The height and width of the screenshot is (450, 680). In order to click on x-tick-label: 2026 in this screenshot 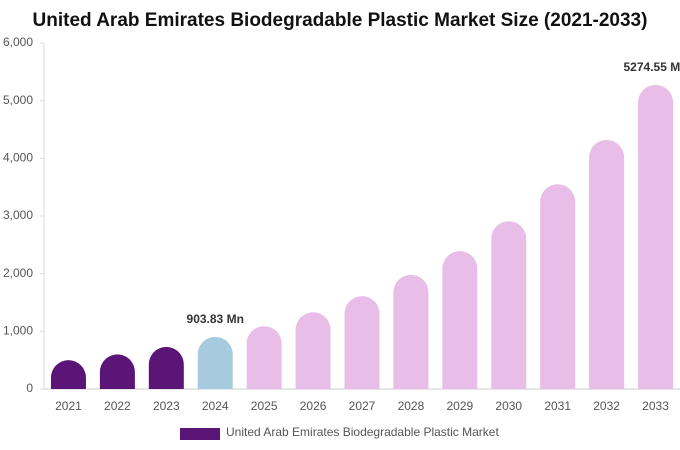, I will do `click(313, 406)`.